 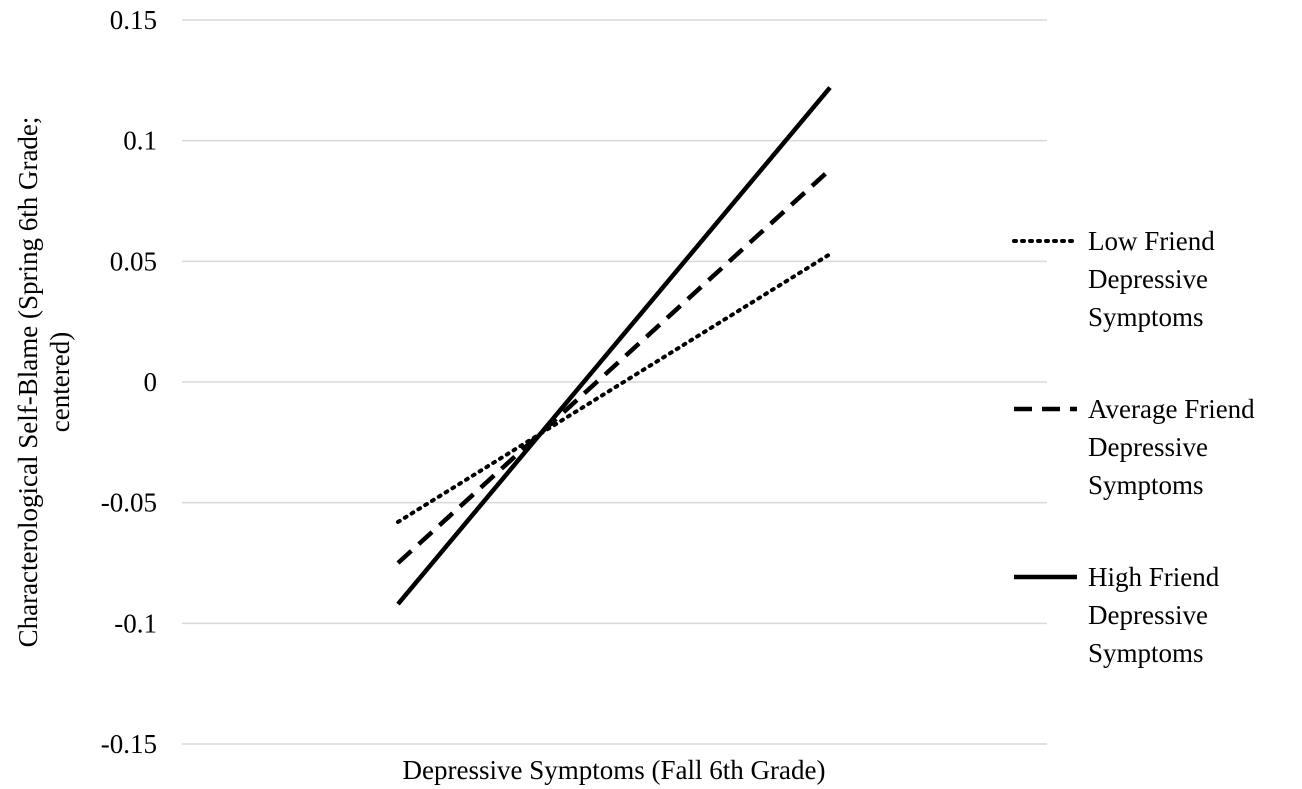 What do you see at coordinates (60, 382) in the screenshot?
I see `y-axis-title-line: centered)` at bounding box center [60, 382].